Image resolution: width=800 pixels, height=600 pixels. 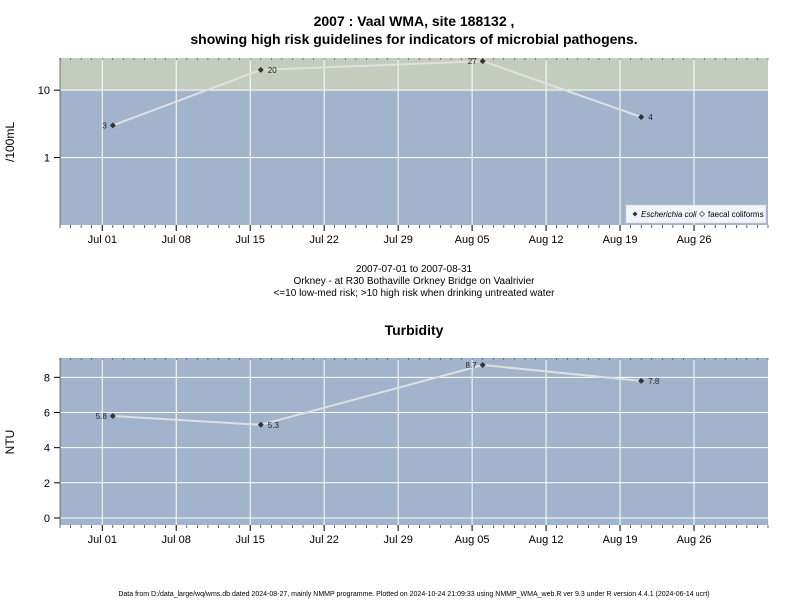 What do you see at coordinates (52, 441) in the screenshot?
I see `chart2-y-axis: 0 2 4 6 8` at bounding box center [52, 441].